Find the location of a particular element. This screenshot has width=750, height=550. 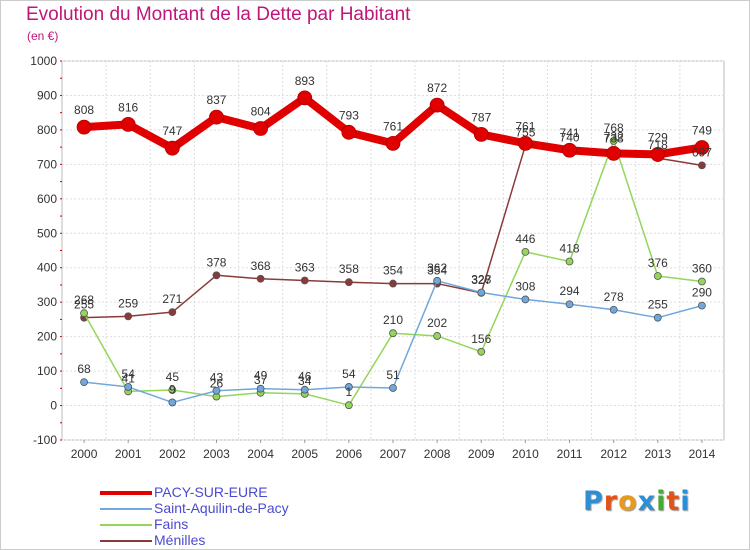

y-tick-label: 100 is located at coordinates (47, 371).